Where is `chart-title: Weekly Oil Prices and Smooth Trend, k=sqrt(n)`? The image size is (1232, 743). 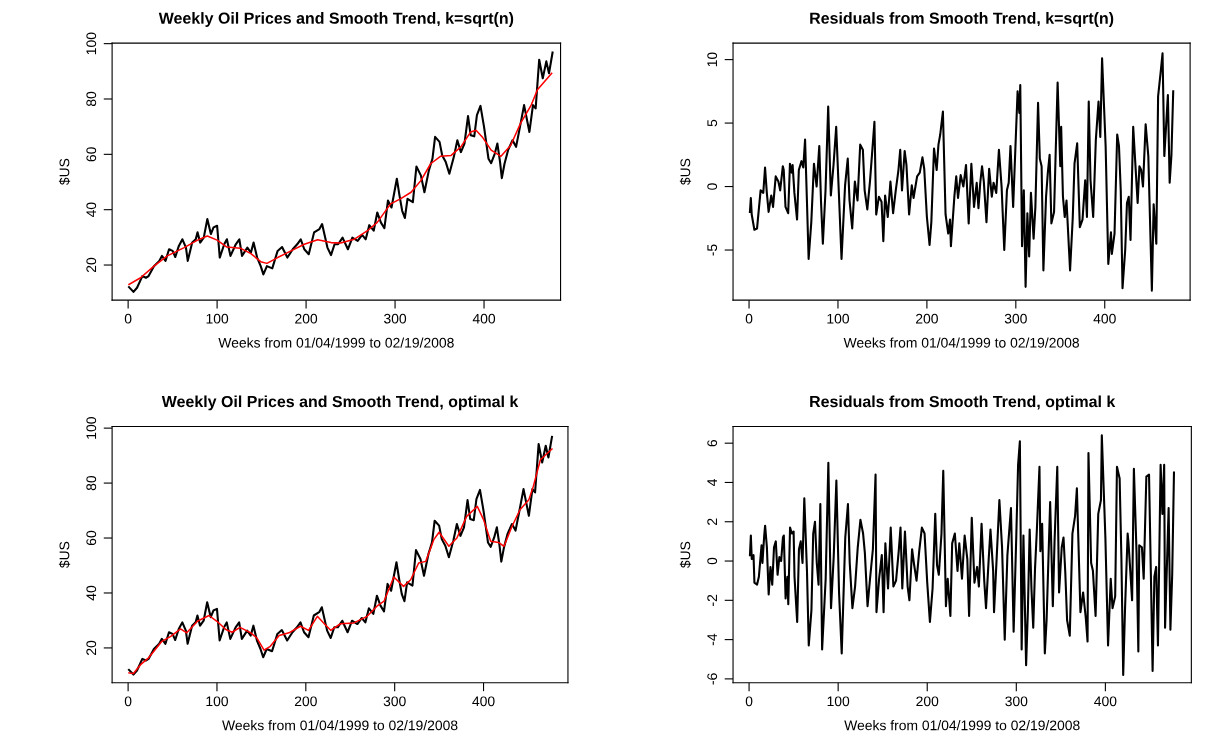 chart-title: Weekly Oil Prices and Smooth Trend, k=sqrt(n) is located at coordinates (336, 19).